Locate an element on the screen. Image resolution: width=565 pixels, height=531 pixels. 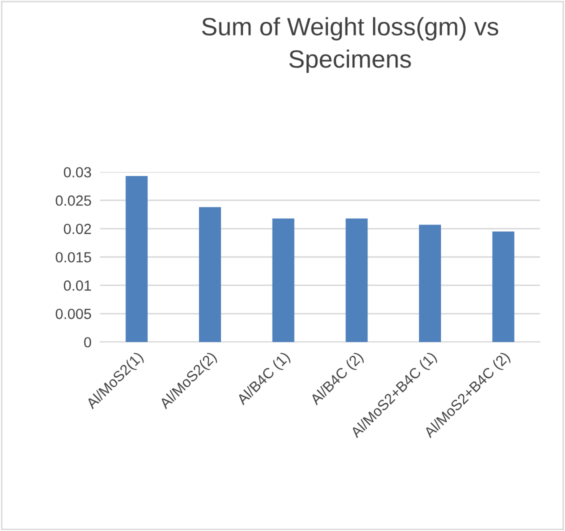
y-tick-label: 0.03 is located at coordinates (78, 172).